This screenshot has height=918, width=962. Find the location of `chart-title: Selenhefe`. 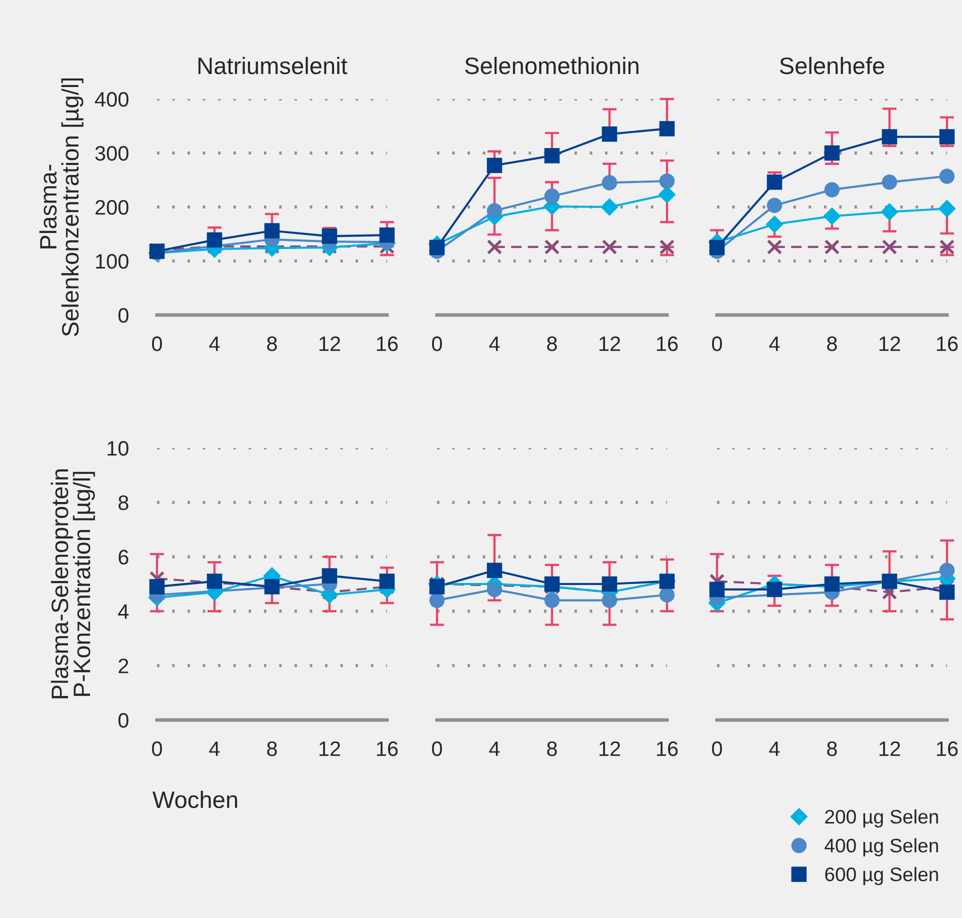

chart-title: Selenhefe is located at coordinates (832, 65).